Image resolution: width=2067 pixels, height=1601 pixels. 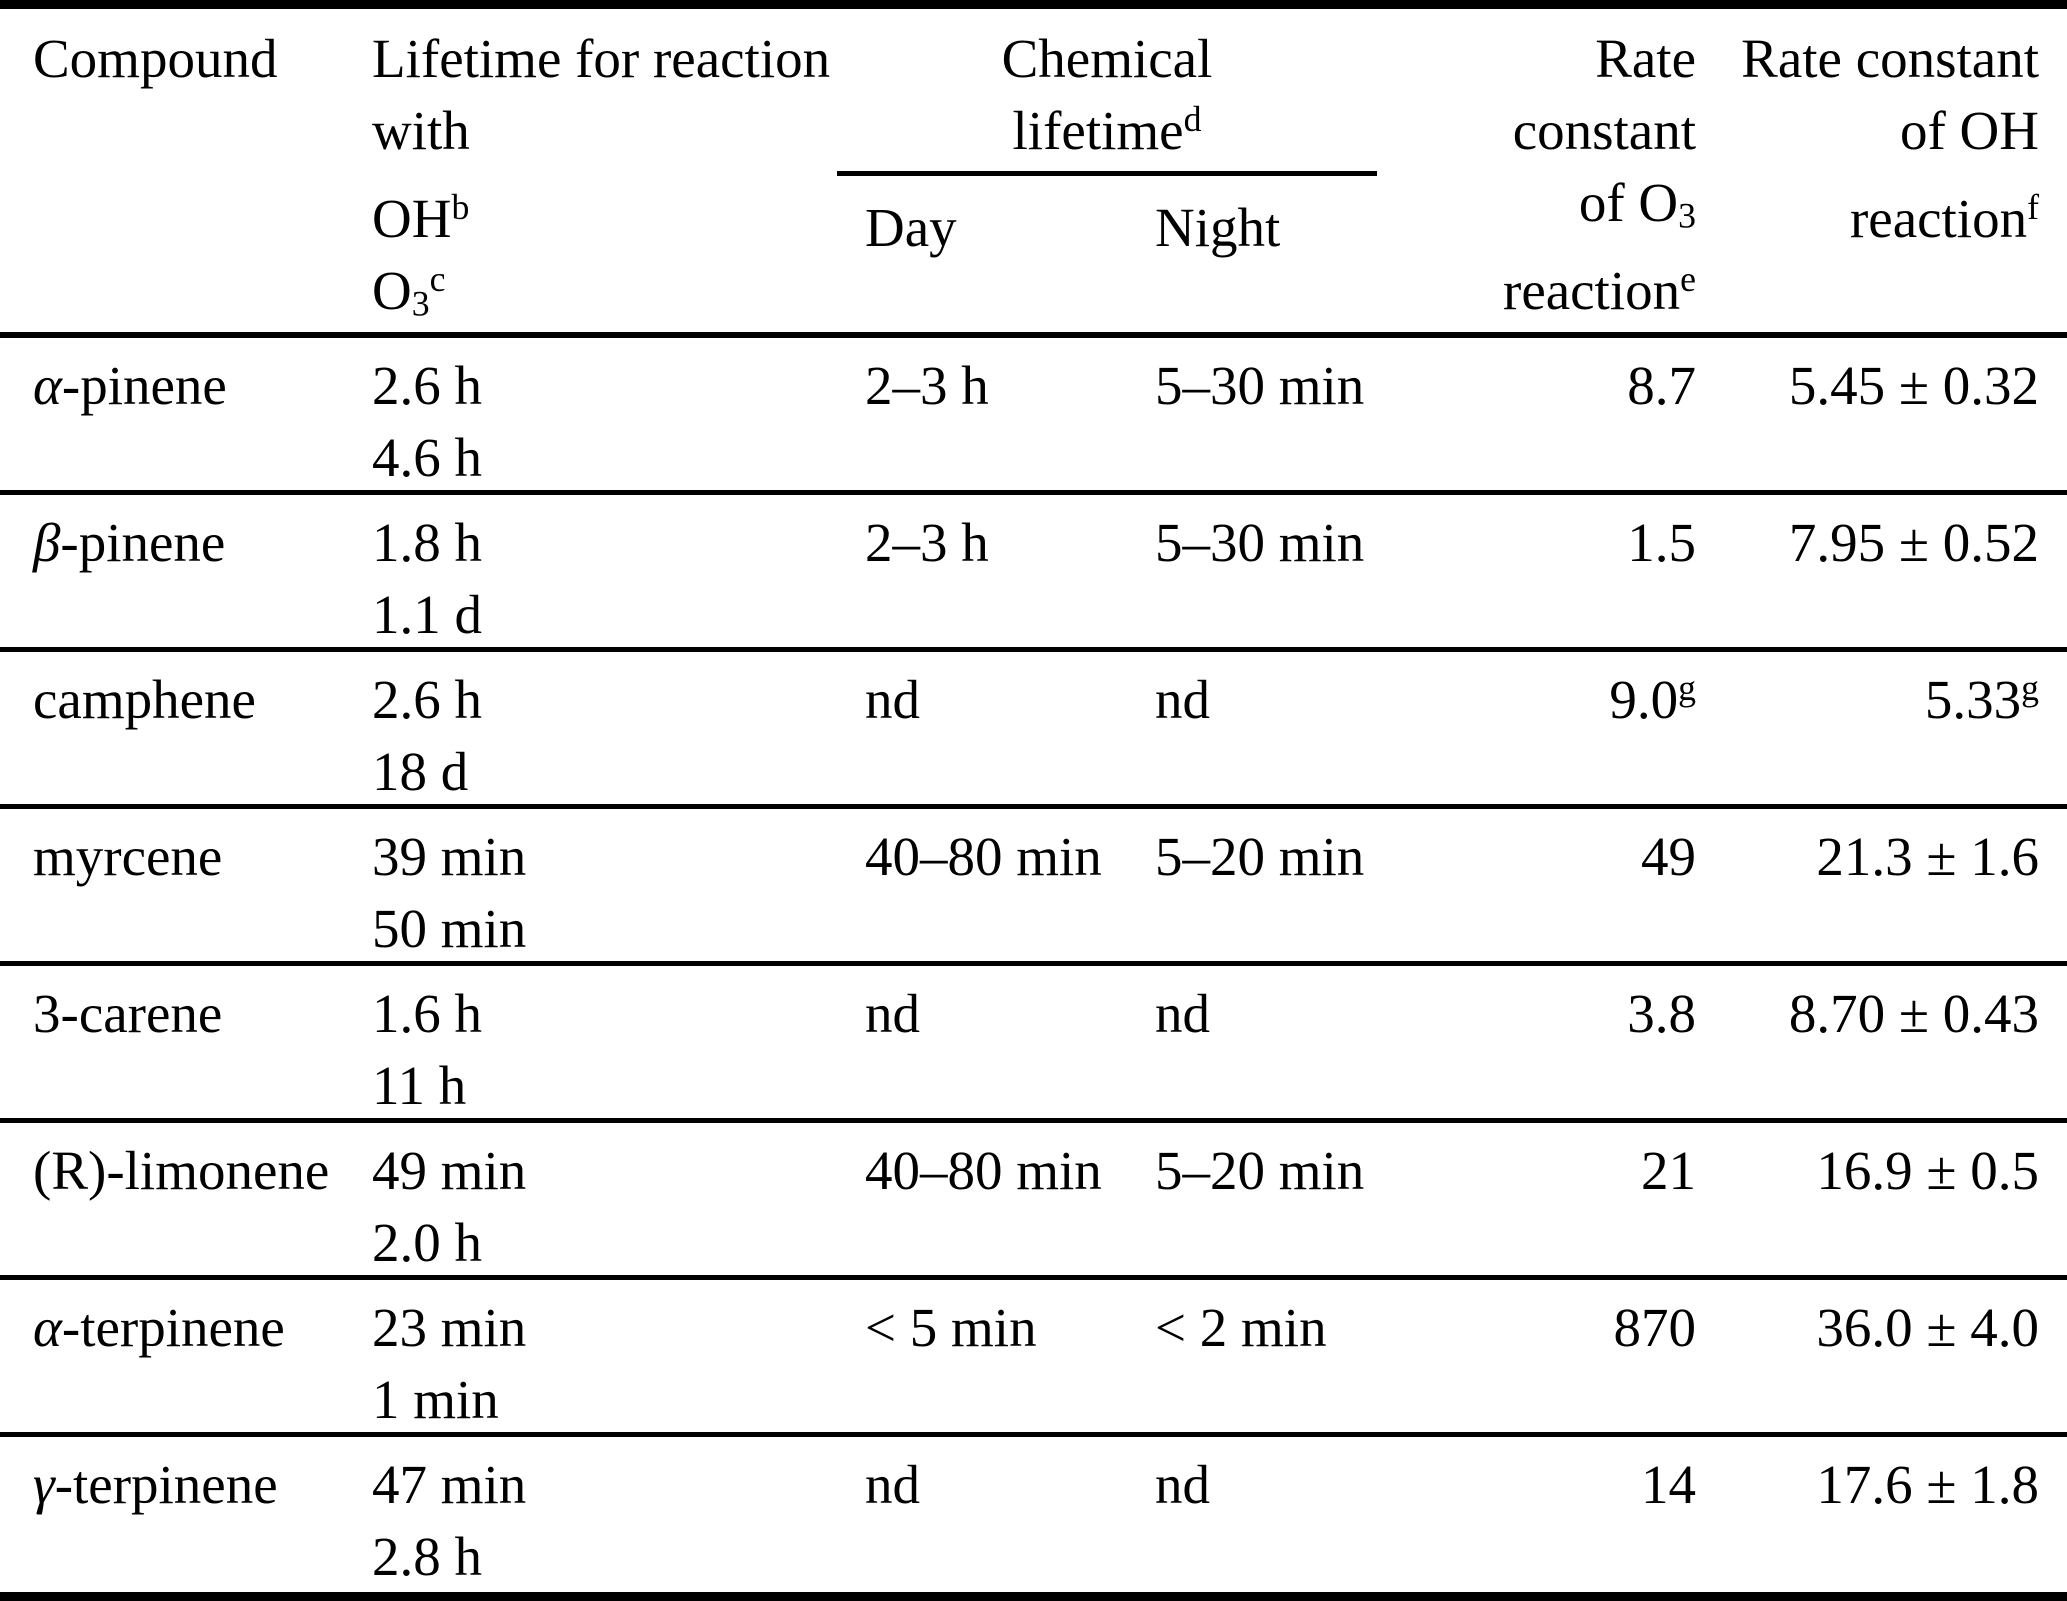 What do you see at coordinates (1969, 130) in the screenshot?
I see `rate-oh-line2: of OH` at bounding box center [1969, 130].